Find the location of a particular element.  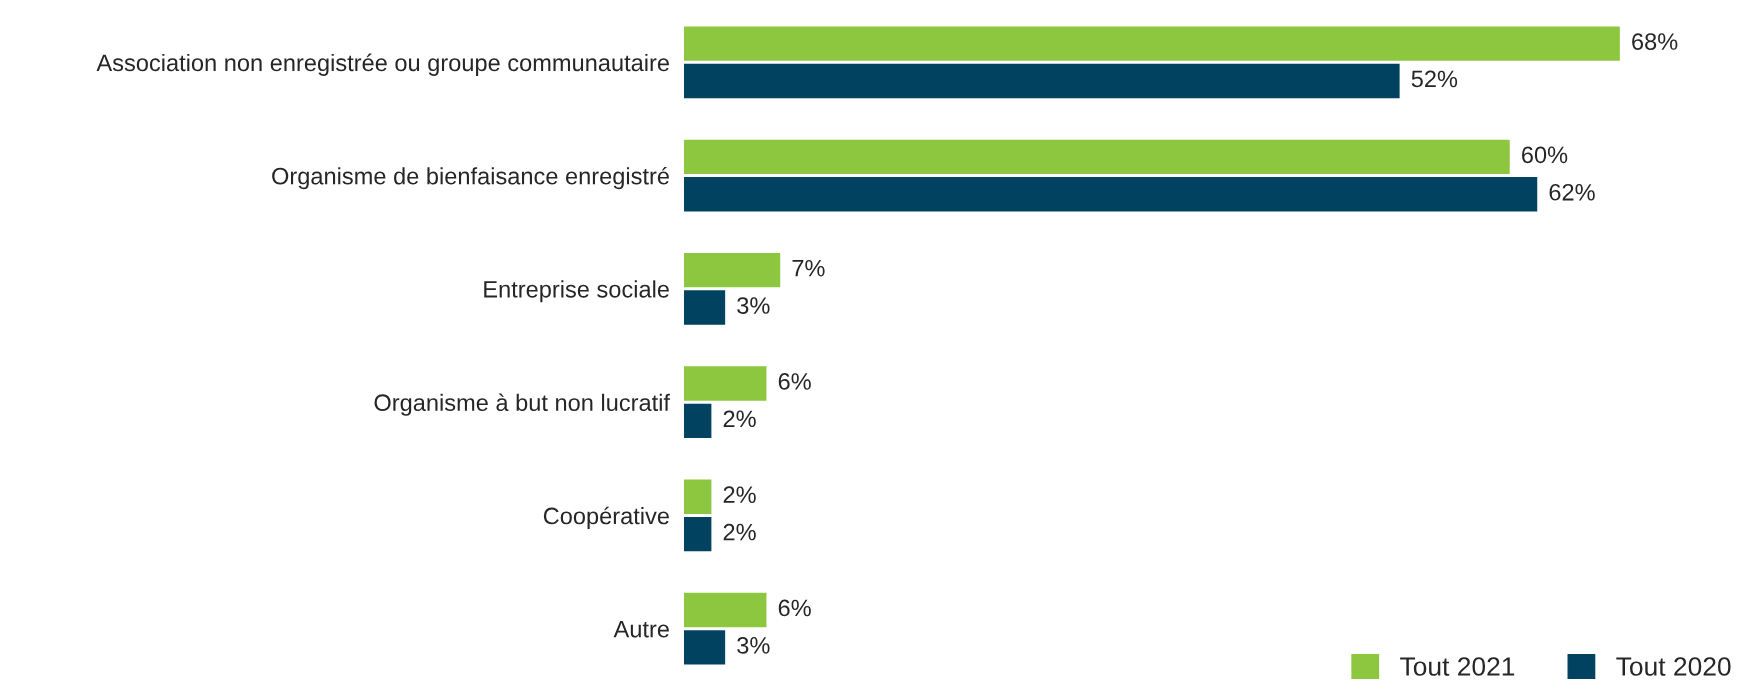

legend-label: Tout 2020 is located at coordinates (1673, 666).